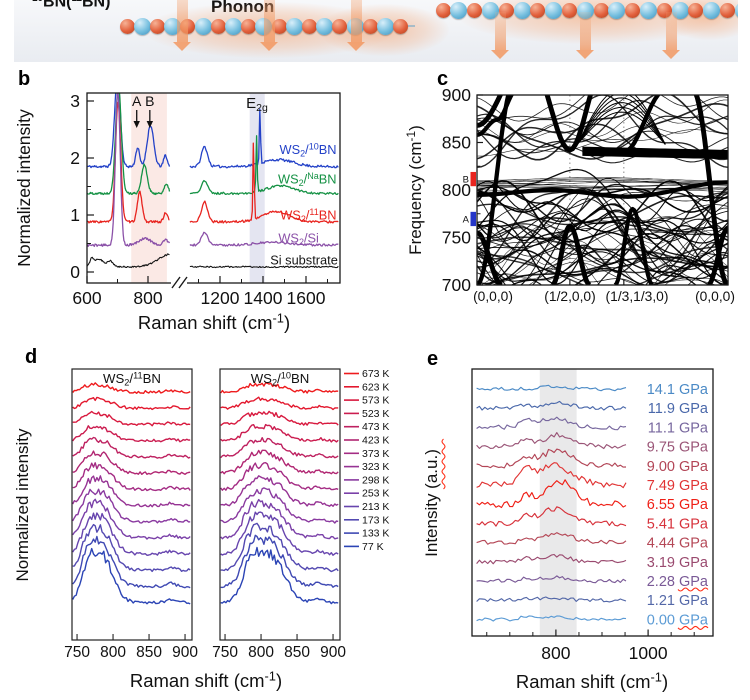 The width and height of the screenshot is (750, 700). I want to click on legend-label: 623 K, so click(375, 387).